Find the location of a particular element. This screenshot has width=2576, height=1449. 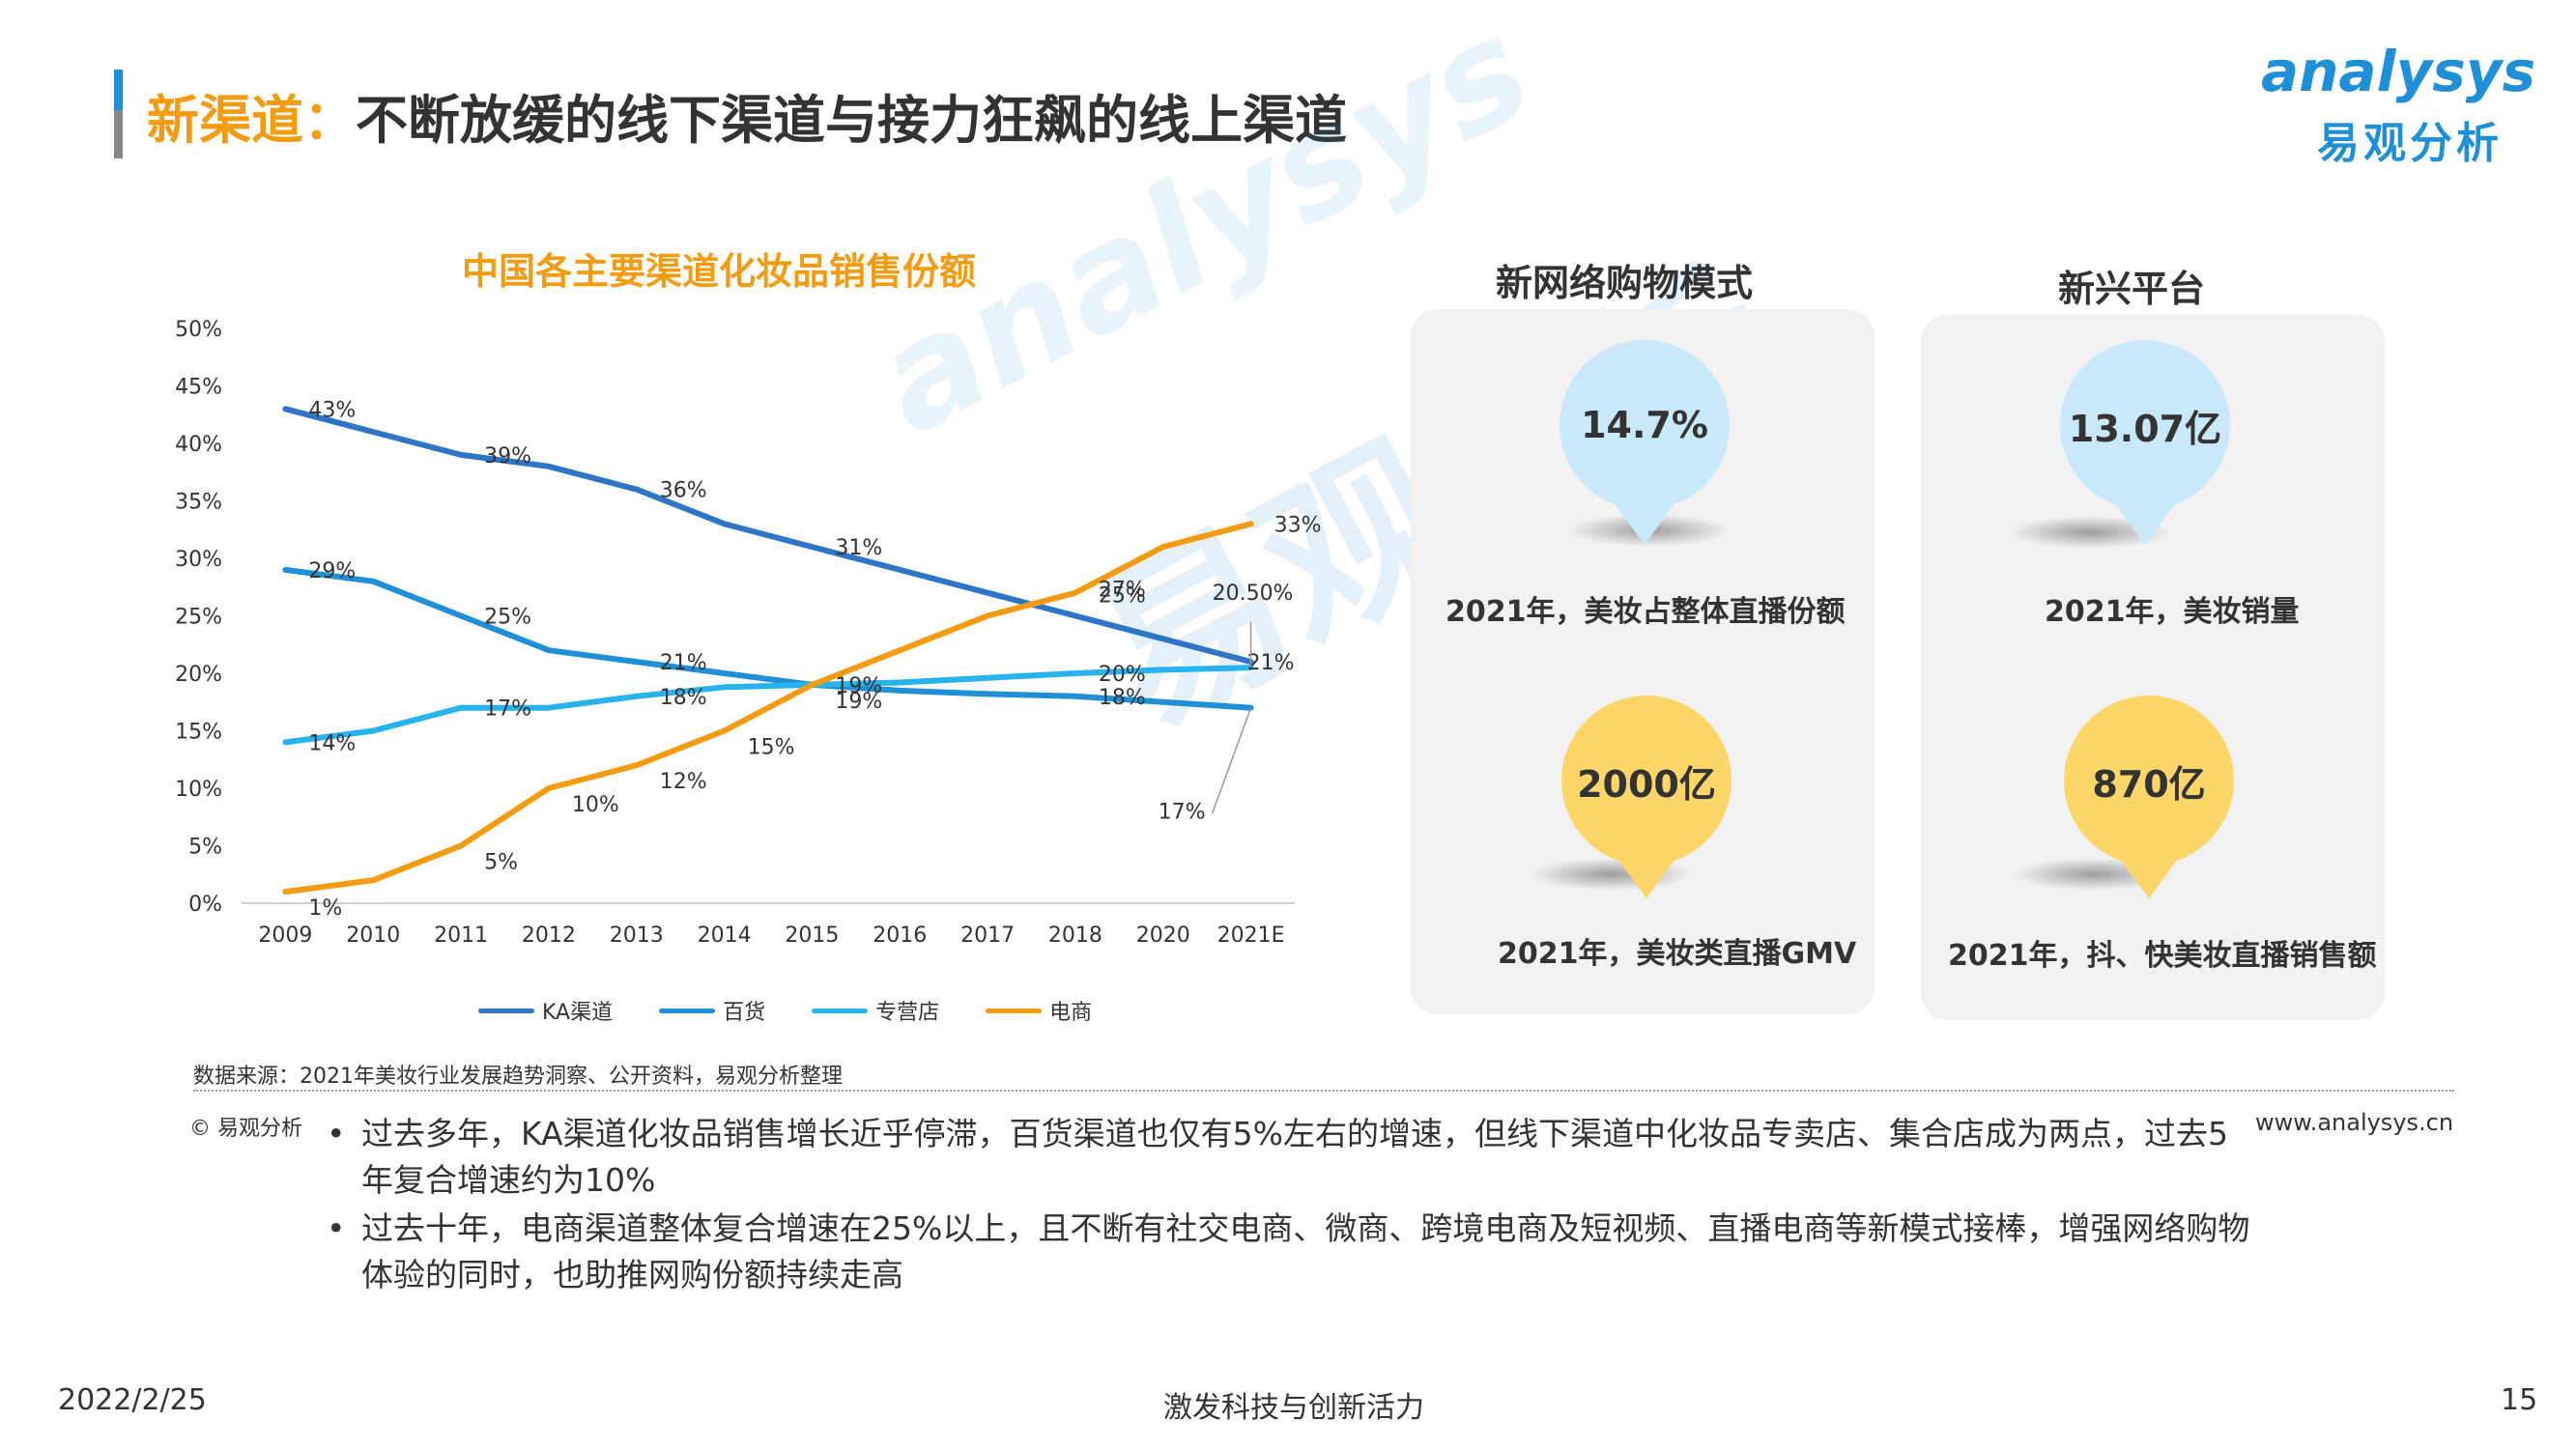

y-tick-label: 20% is located at coordinates (199, 675).